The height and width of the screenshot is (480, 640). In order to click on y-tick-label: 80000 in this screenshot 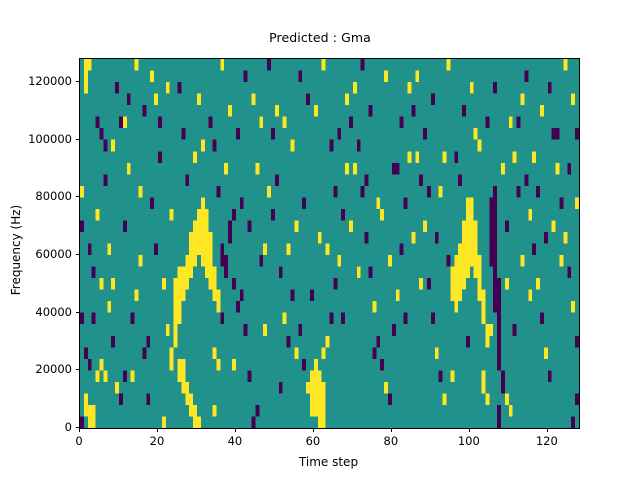, I will do `click(53, 196)`.